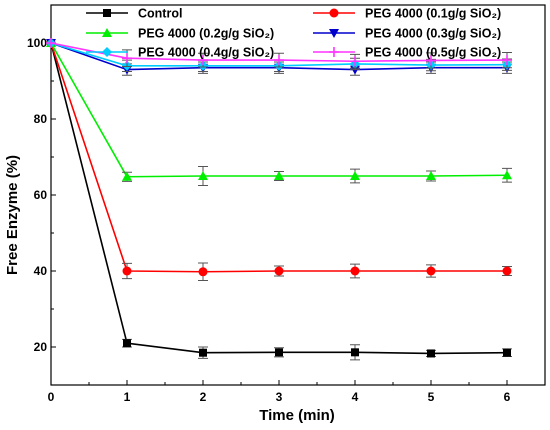 The image size is (550, 430). What do you see at coordinates (433, 53) in the screenshot?
I see `legend-label: PEG 4000 (0.5g/g SiO₂)` at bounding box center [433, 53].